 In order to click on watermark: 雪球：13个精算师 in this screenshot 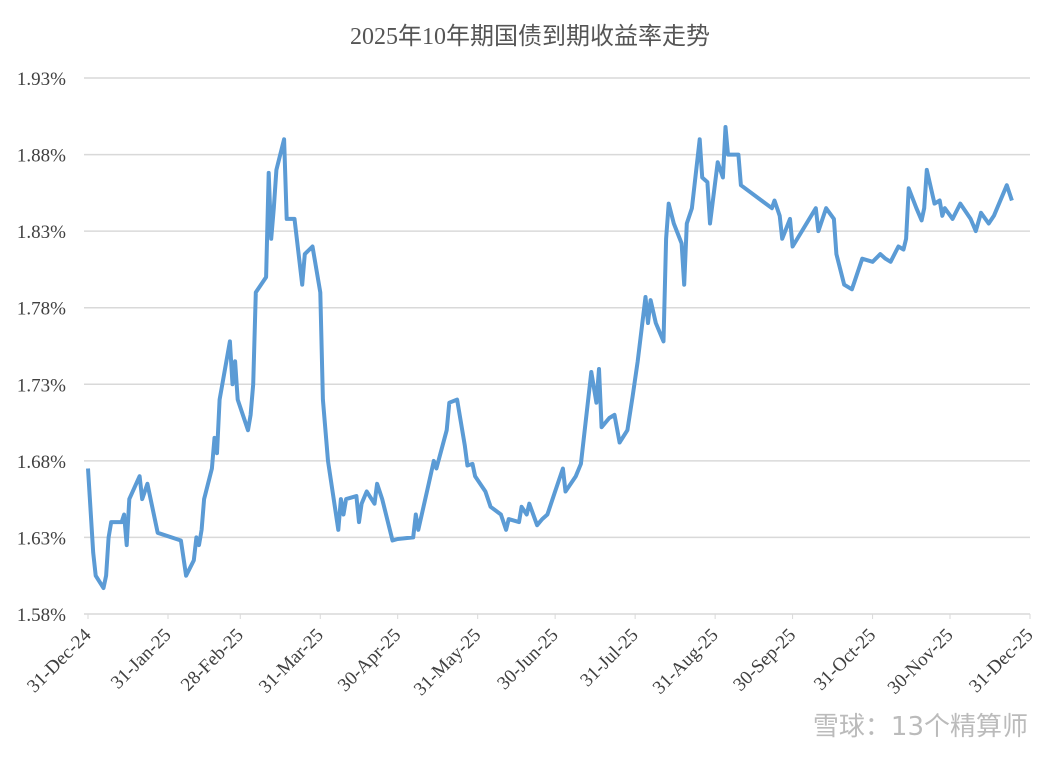, I will do `click(920, 727)`.